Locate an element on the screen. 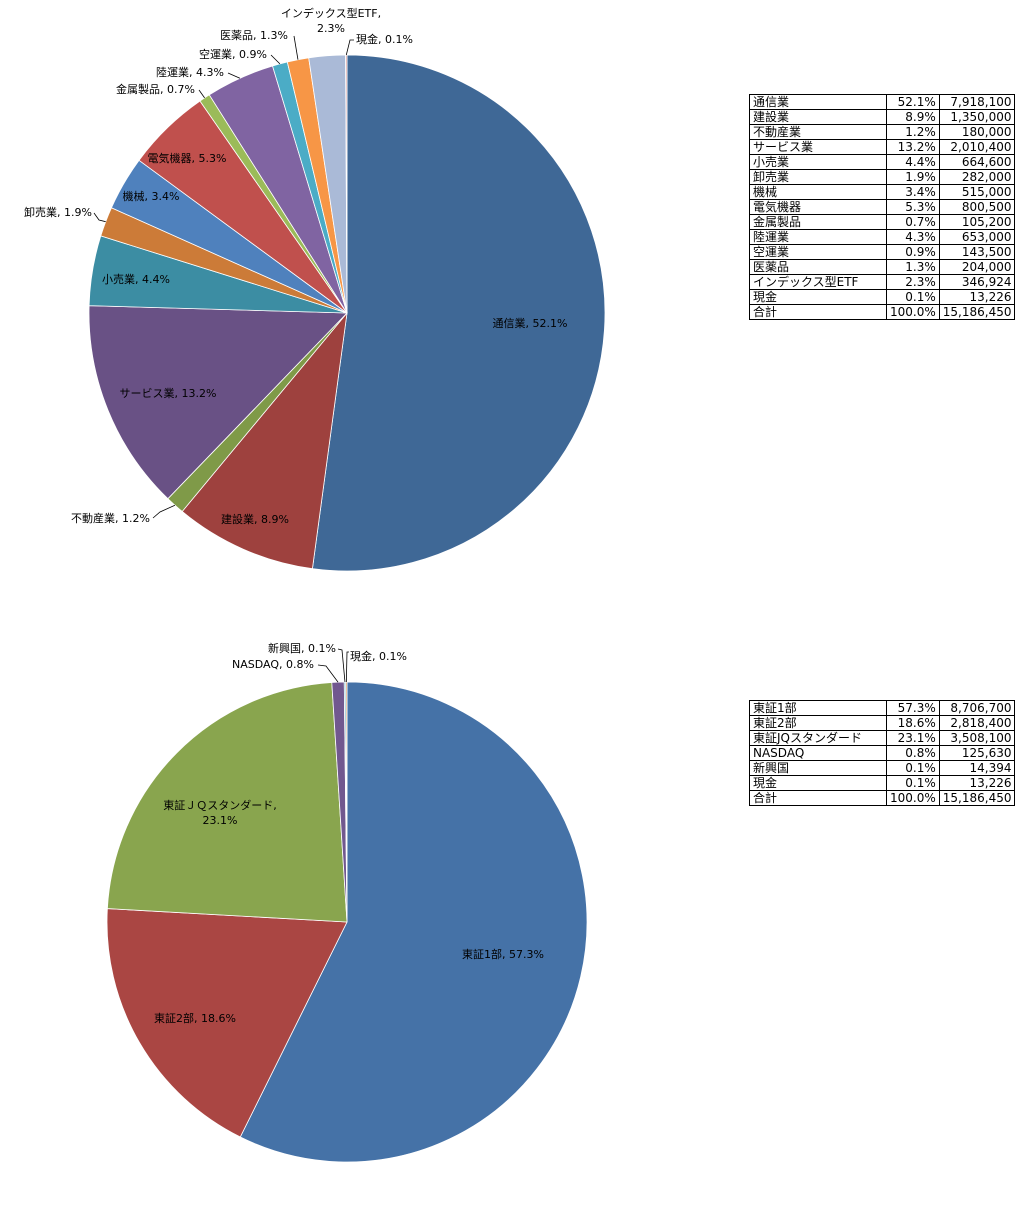 The image size is (1024, 1213). sector-table-label-cell: 建設業 is located at coordinates (818, 117).